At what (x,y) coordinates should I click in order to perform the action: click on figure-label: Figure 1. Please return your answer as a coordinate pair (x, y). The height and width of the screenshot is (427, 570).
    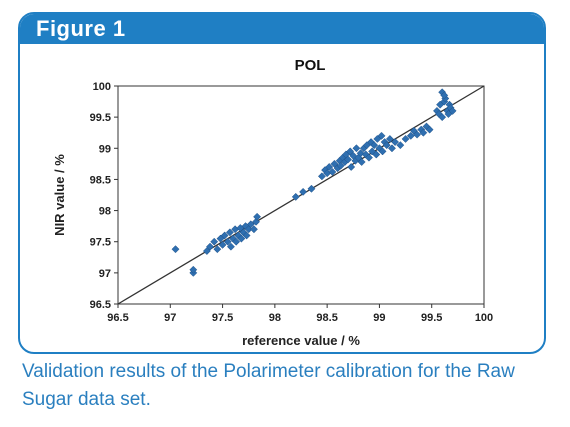
    Looking at the image, I should click on (81, 28).